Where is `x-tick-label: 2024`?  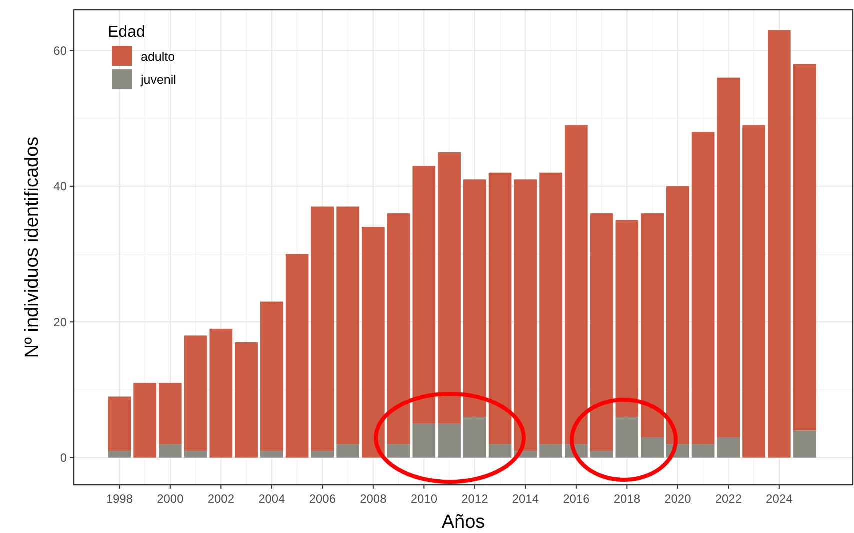 x-tick-label: 2024 is located at coordinates (780, 499).